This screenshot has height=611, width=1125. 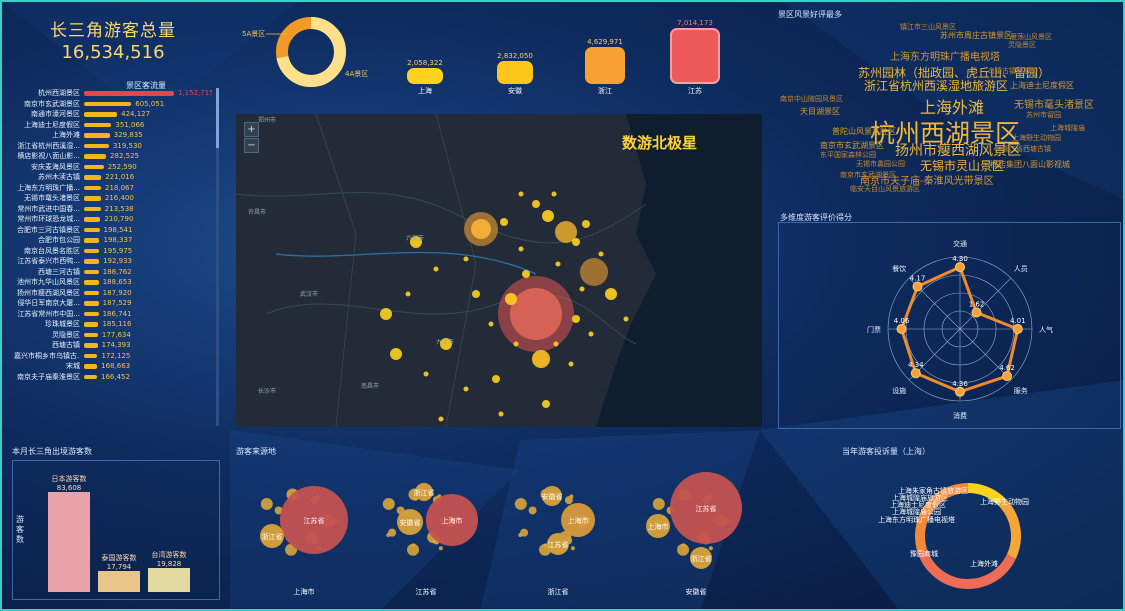 I want to click on scenic-flow-row: 南通市濠河景区 424,127, so click(x=113, y=114).